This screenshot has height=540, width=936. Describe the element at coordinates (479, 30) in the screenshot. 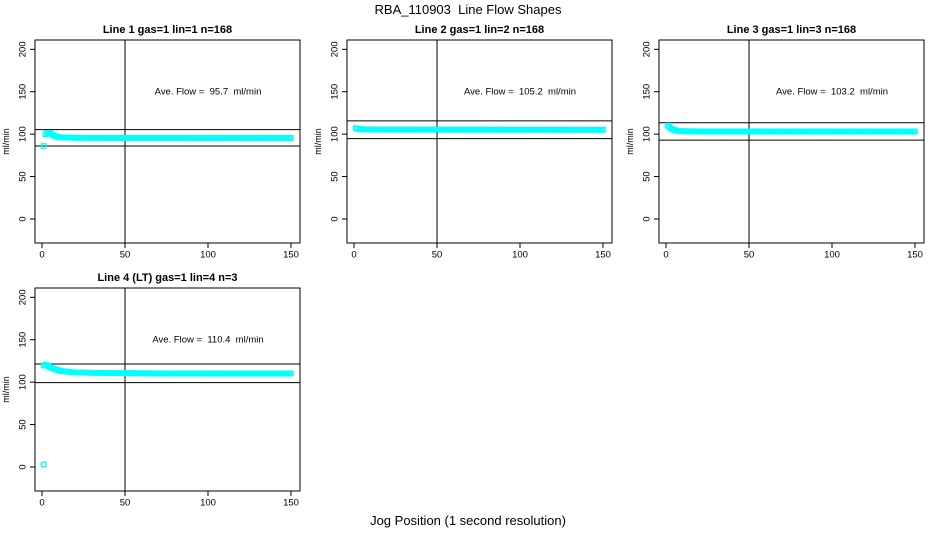

I see `subplot-title: Line 2 gas=1 lin=2 n=168` at that location.